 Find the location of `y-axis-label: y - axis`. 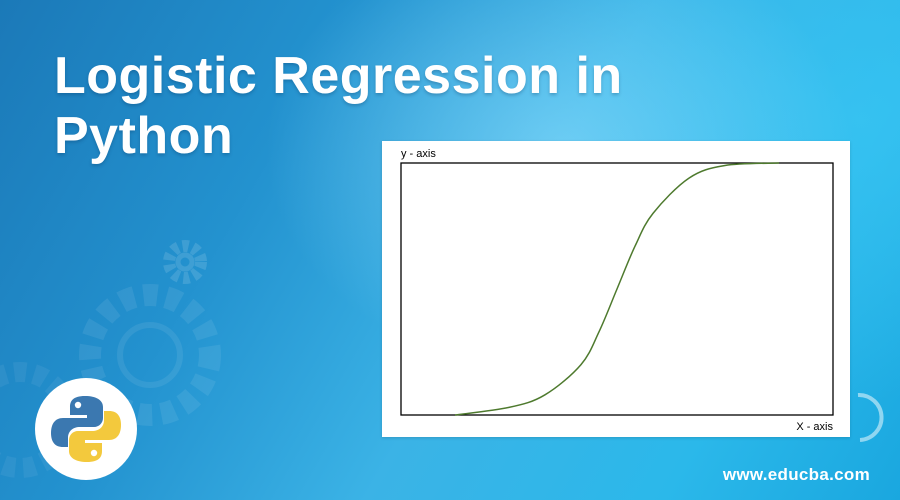

y-axis-label: y - axis is located at coordinates (418, 154).